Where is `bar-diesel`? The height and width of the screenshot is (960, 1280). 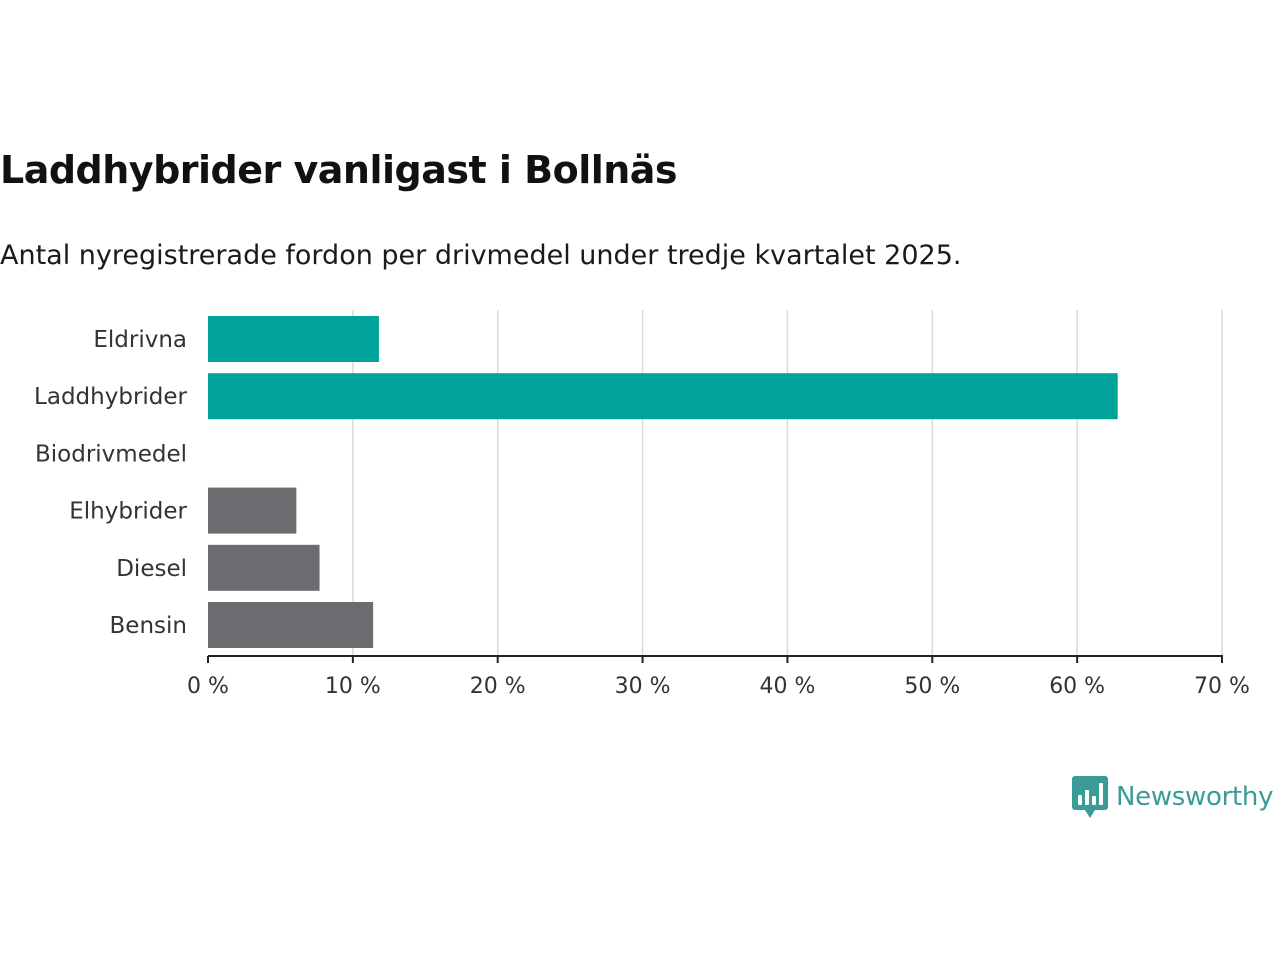
bar-diesel is located at coordinates (264, 567).